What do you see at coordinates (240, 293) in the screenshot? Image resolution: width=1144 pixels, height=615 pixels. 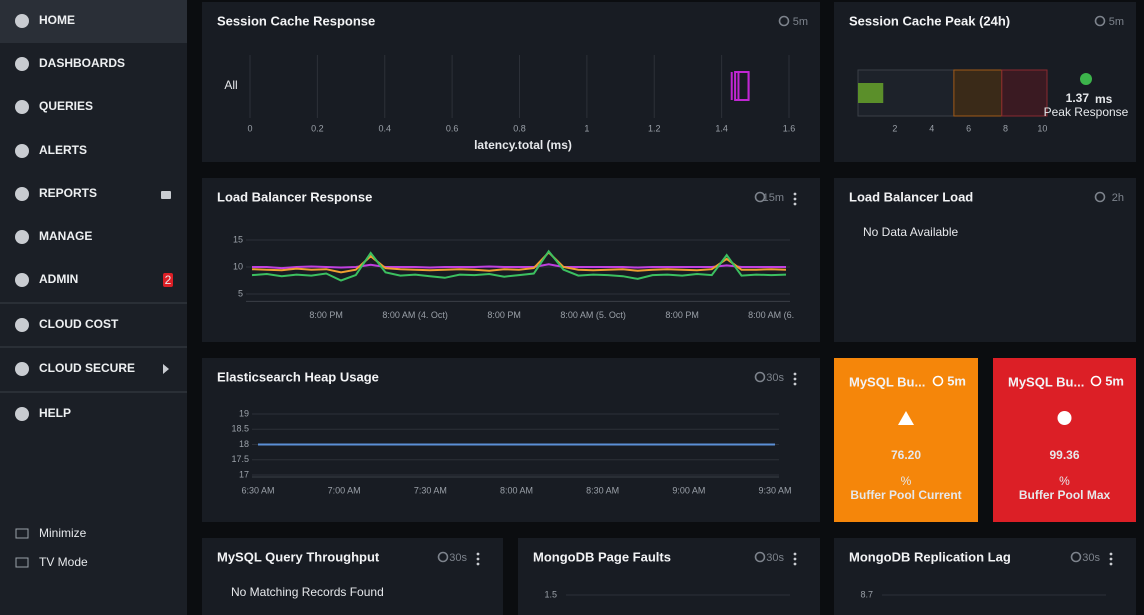 I see `y-tick-label: 5` at bounding box center [240, 293].